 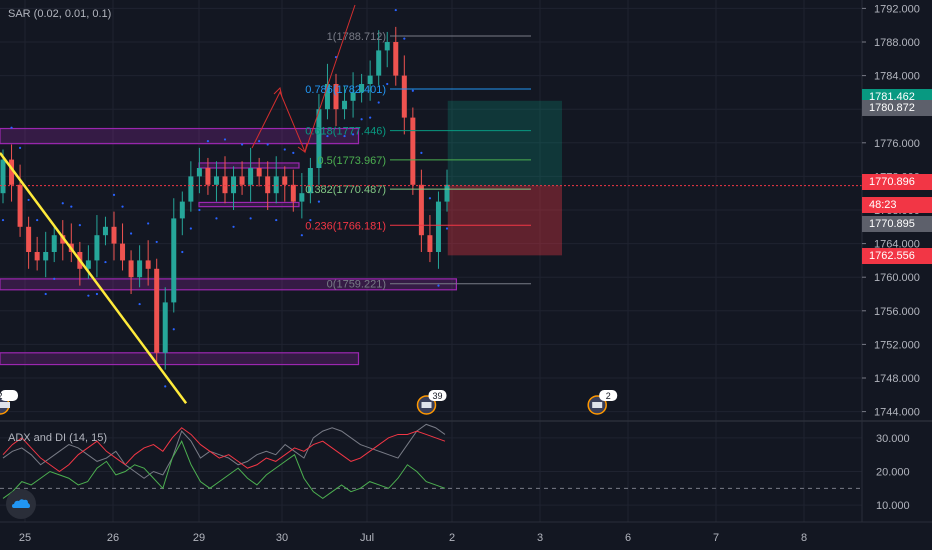 I want to click on event-count-label: 2, so click(x=1, y=396).